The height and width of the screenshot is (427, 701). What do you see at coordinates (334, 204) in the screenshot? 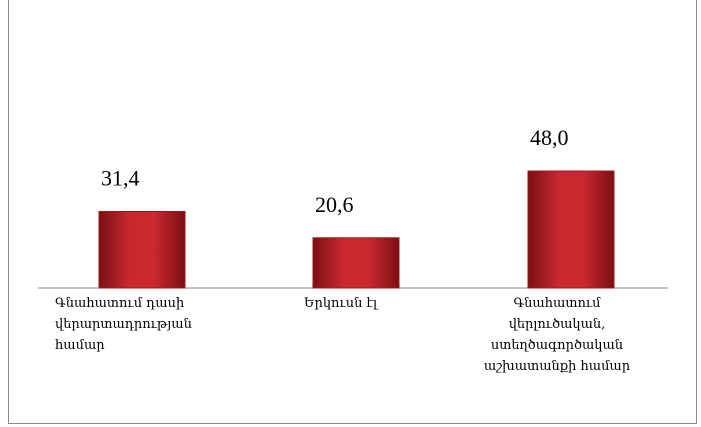
I see `value-label: 20,6` at bounding box center [334, 204].